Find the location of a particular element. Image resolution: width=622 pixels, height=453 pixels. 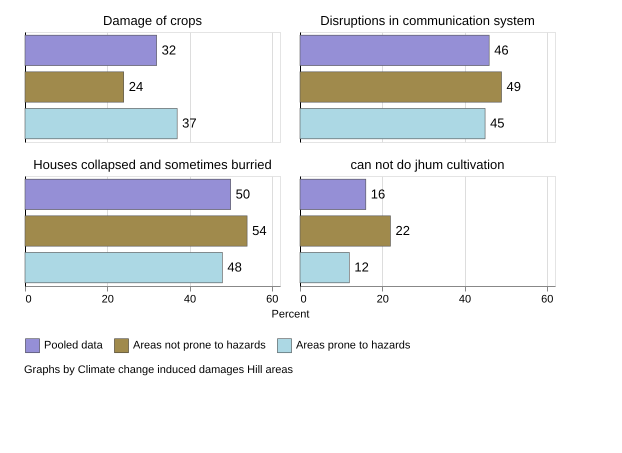

data-label: 50 is located at coordinates (243, 194).